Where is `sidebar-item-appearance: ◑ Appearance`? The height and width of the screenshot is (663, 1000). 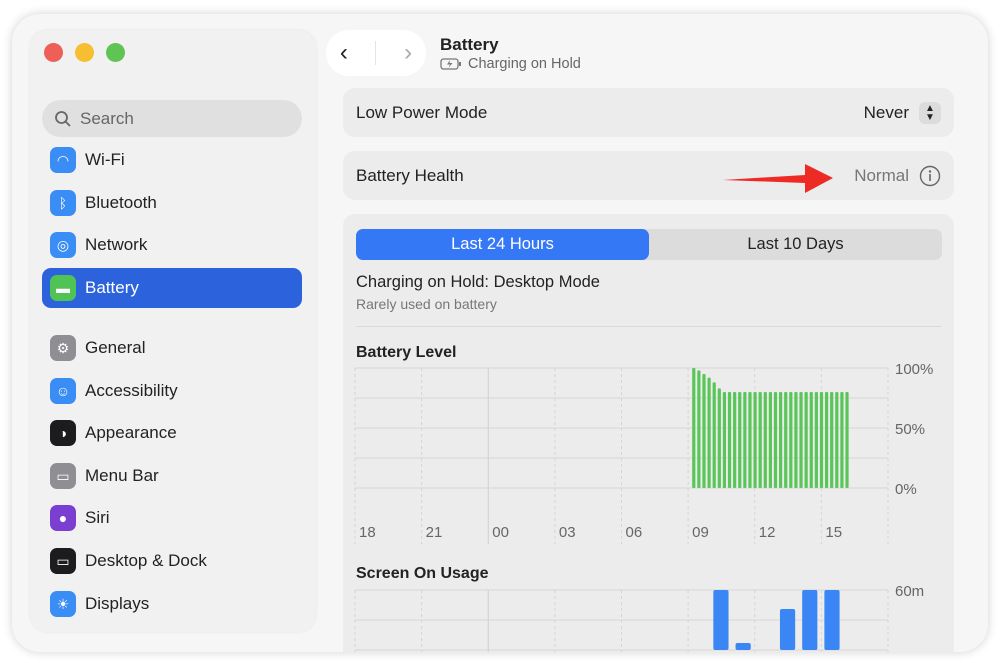 sidebar-item-appearance: ◑ Appearance is located at coordinates (172, 433).